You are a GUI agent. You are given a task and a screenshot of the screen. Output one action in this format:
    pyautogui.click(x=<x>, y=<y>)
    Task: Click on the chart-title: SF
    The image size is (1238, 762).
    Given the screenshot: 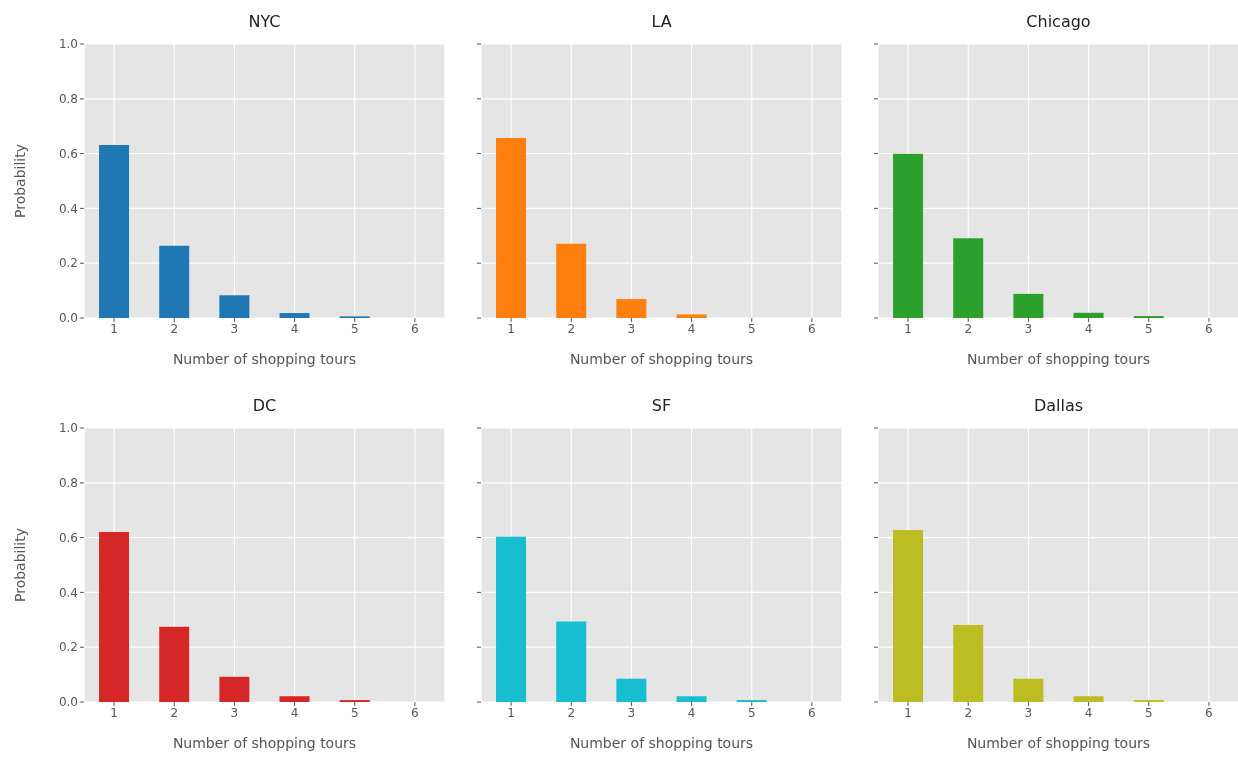 What is the action you would take?
    pyautogui.click(x=661, y=406)
    